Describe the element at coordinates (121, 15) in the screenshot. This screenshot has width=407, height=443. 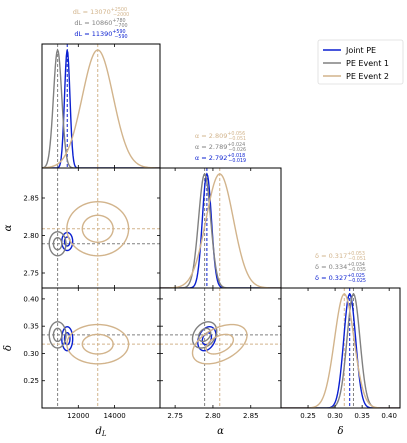
I see `title-lower-error: −2000` at that location.